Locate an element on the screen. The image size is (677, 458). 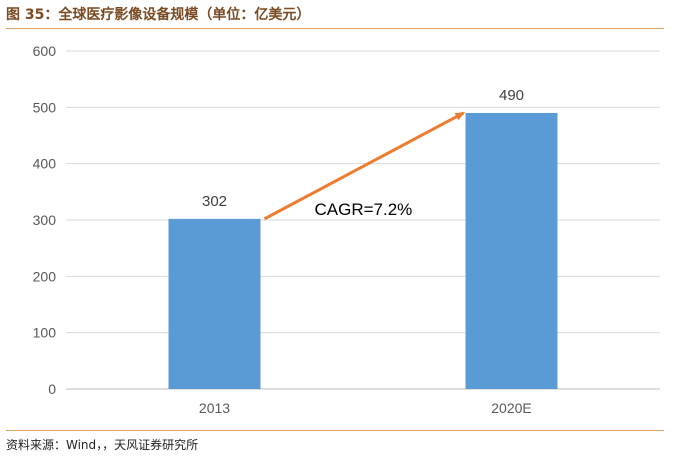
x-tick-label: 2020E is located at coordinates (511, 408).